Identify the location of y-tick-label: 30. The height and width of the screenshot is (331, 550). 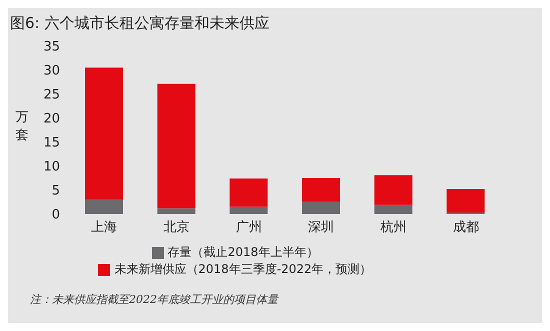
(51, 71).